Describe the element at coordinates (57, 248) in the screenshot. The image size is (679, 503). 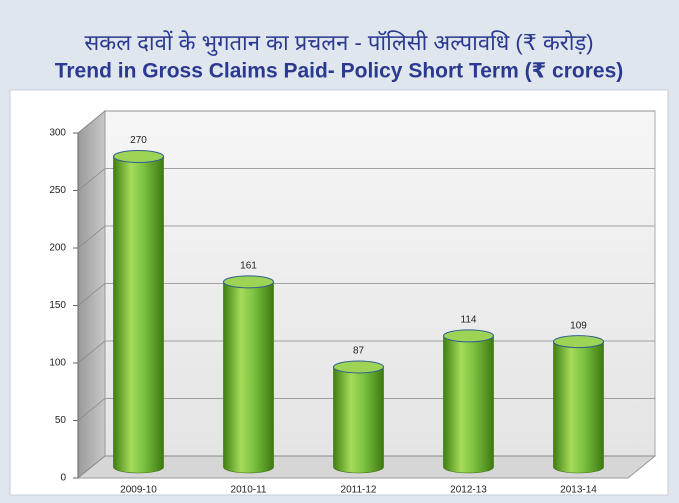
I see `y-tick-label: 200` at that location.